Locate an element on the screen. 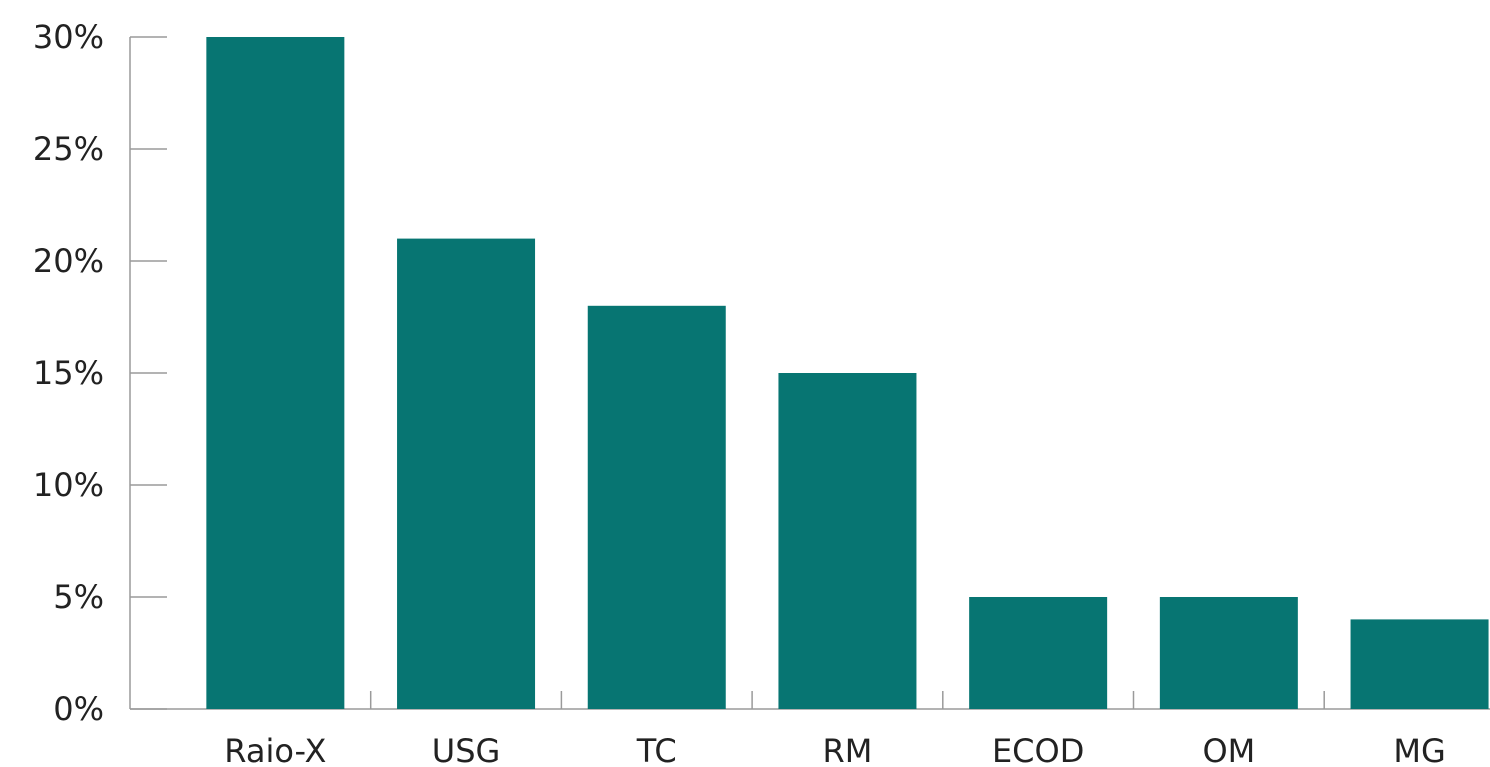 This screenshot has height=767, width=1490. y-tick-label: 20% is located at coordinates (68, 261).